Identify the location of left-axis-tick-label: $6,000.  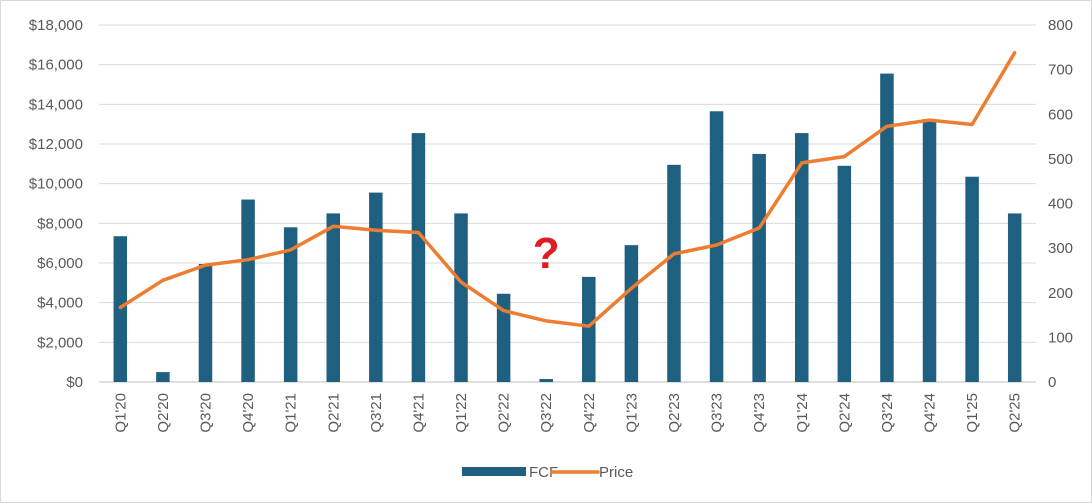
(60, 263).